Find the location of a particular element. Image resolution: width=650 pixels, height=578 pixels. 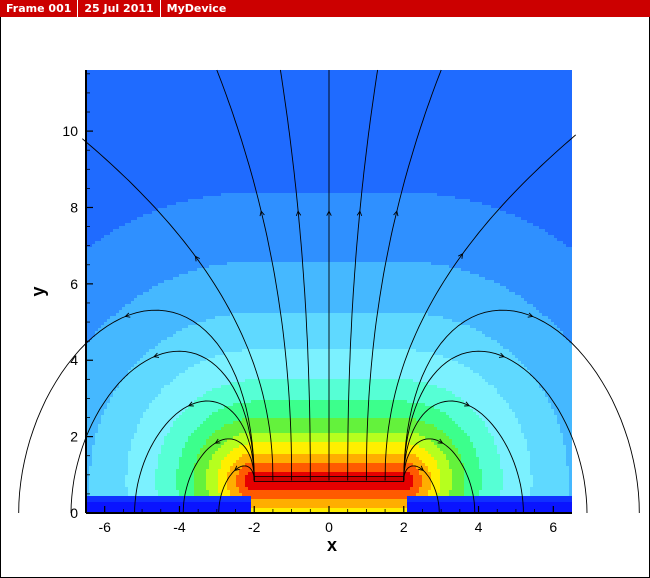

y-tick-label-0: 0 is located at coordinates (74, 513).